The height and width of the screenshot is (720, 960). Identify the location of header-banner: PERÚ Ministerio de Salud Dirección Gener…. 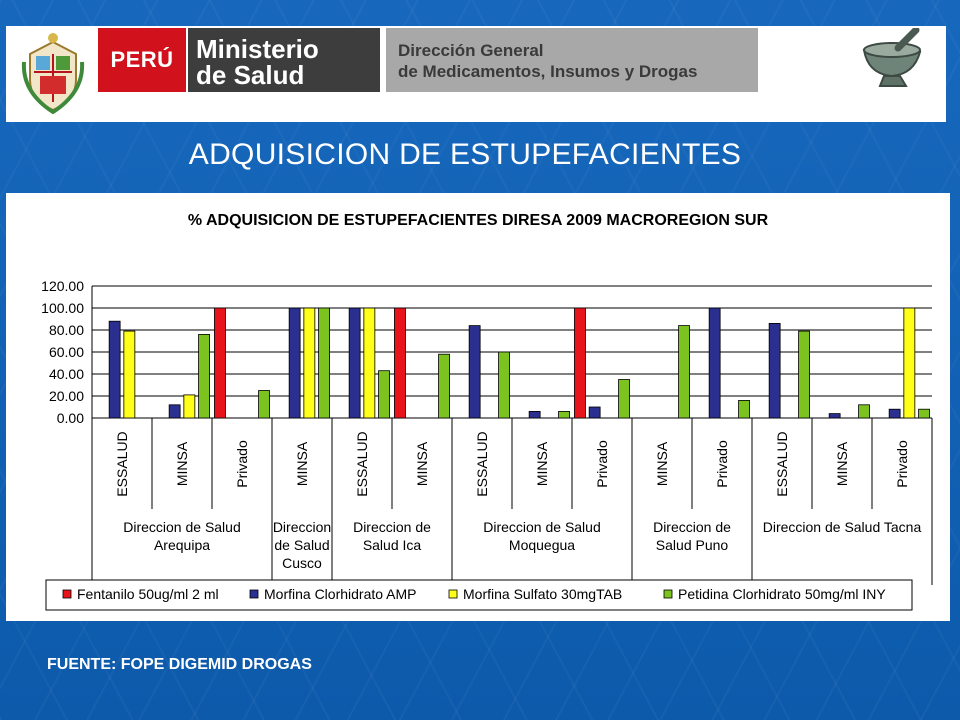
(476, 74).